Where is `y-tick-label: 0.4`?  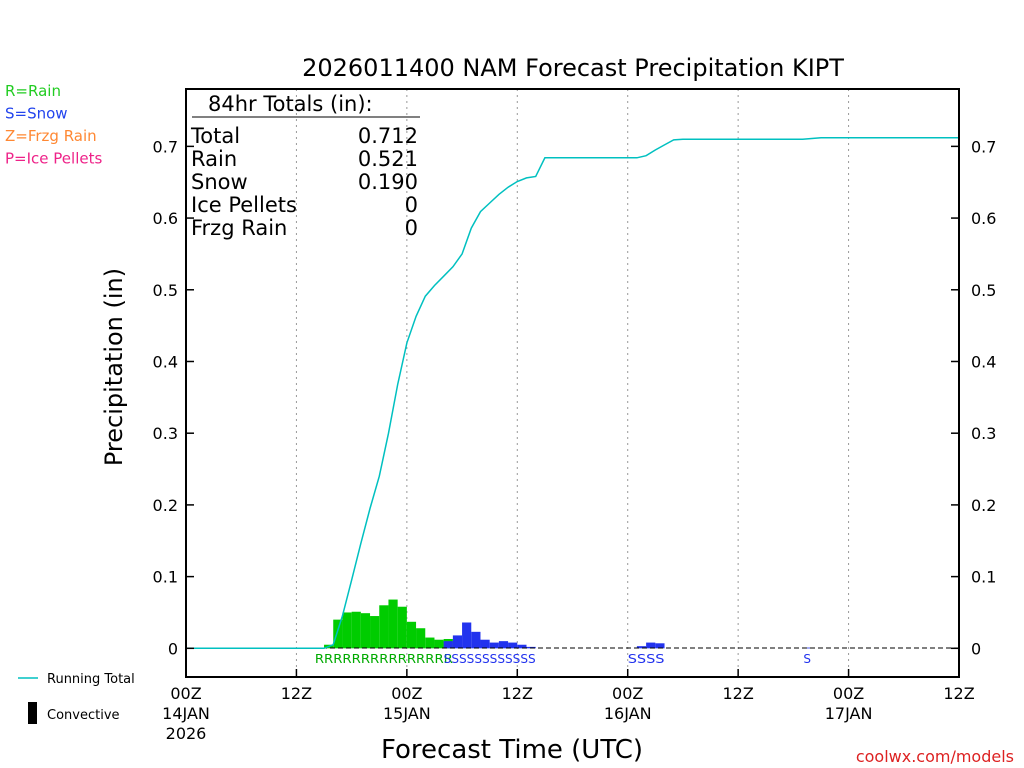 y-tick-label: 0.4 is located at coordinates (165, 361).